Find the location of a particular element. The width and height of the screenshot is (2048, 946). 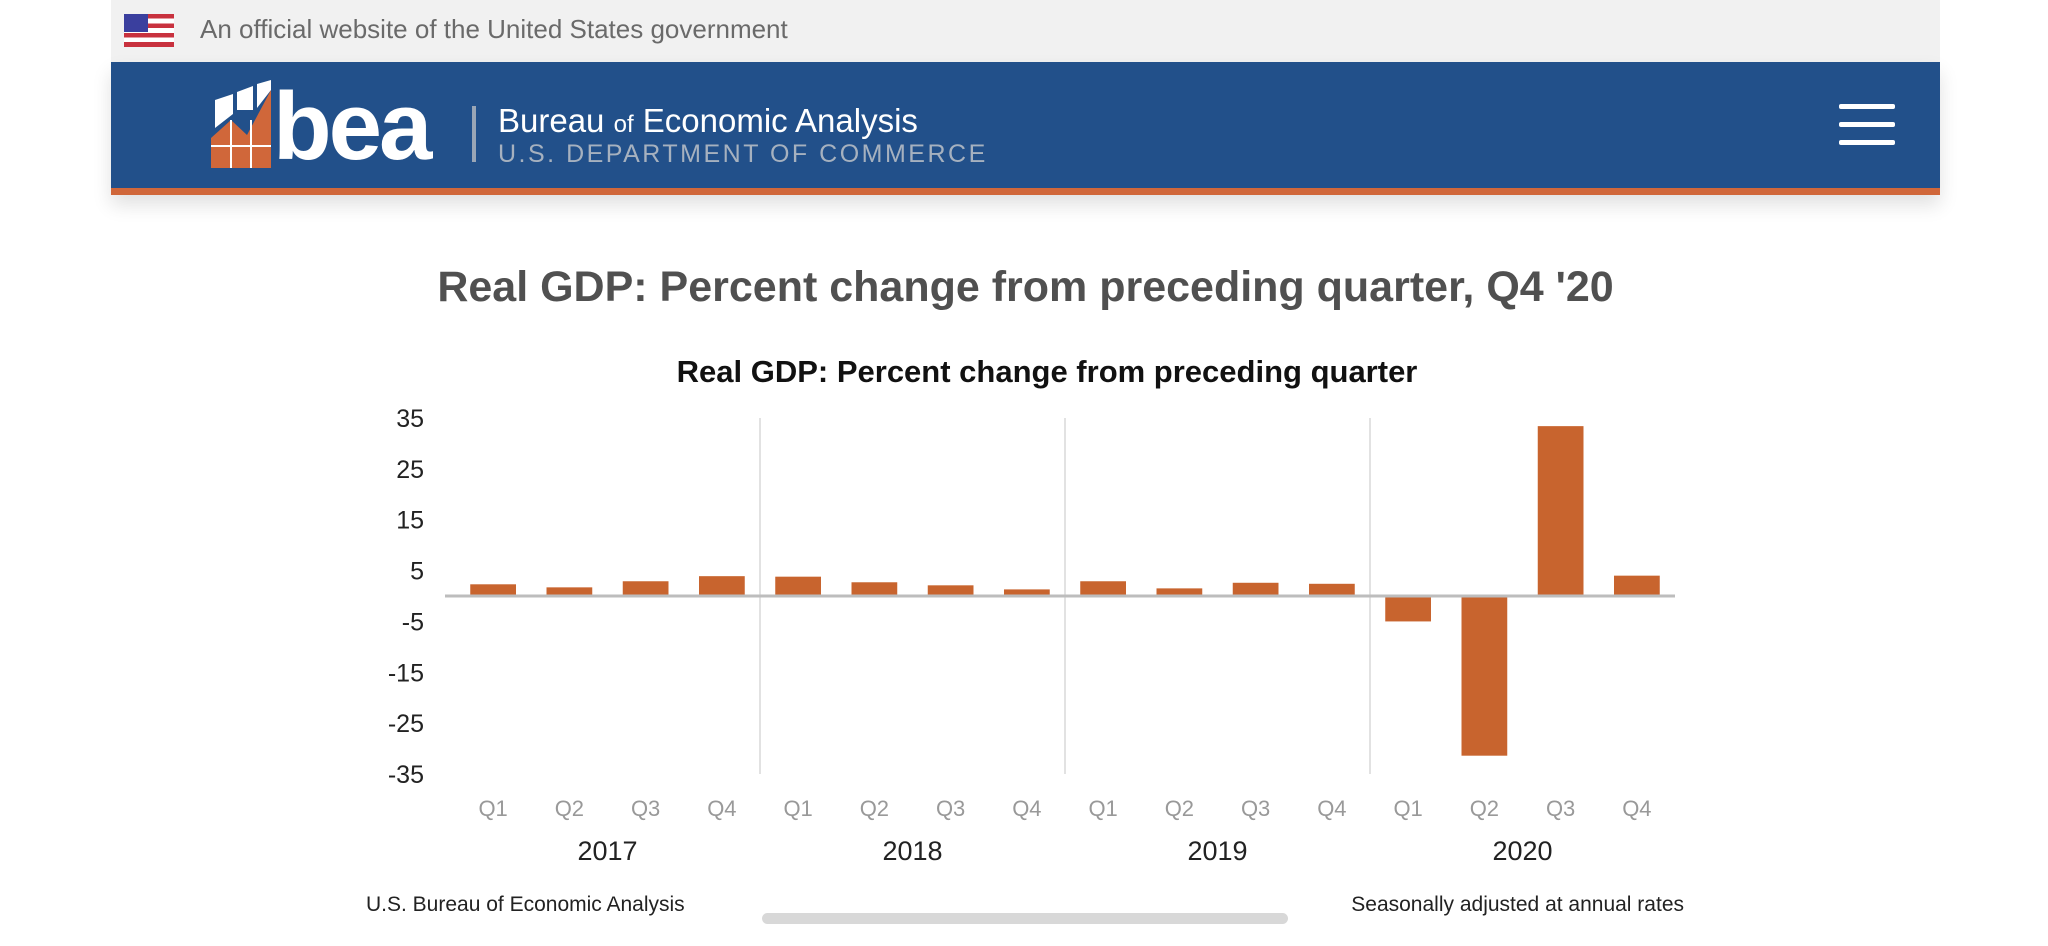

y-tick-label: 5 is located at coordinates (417, 572).